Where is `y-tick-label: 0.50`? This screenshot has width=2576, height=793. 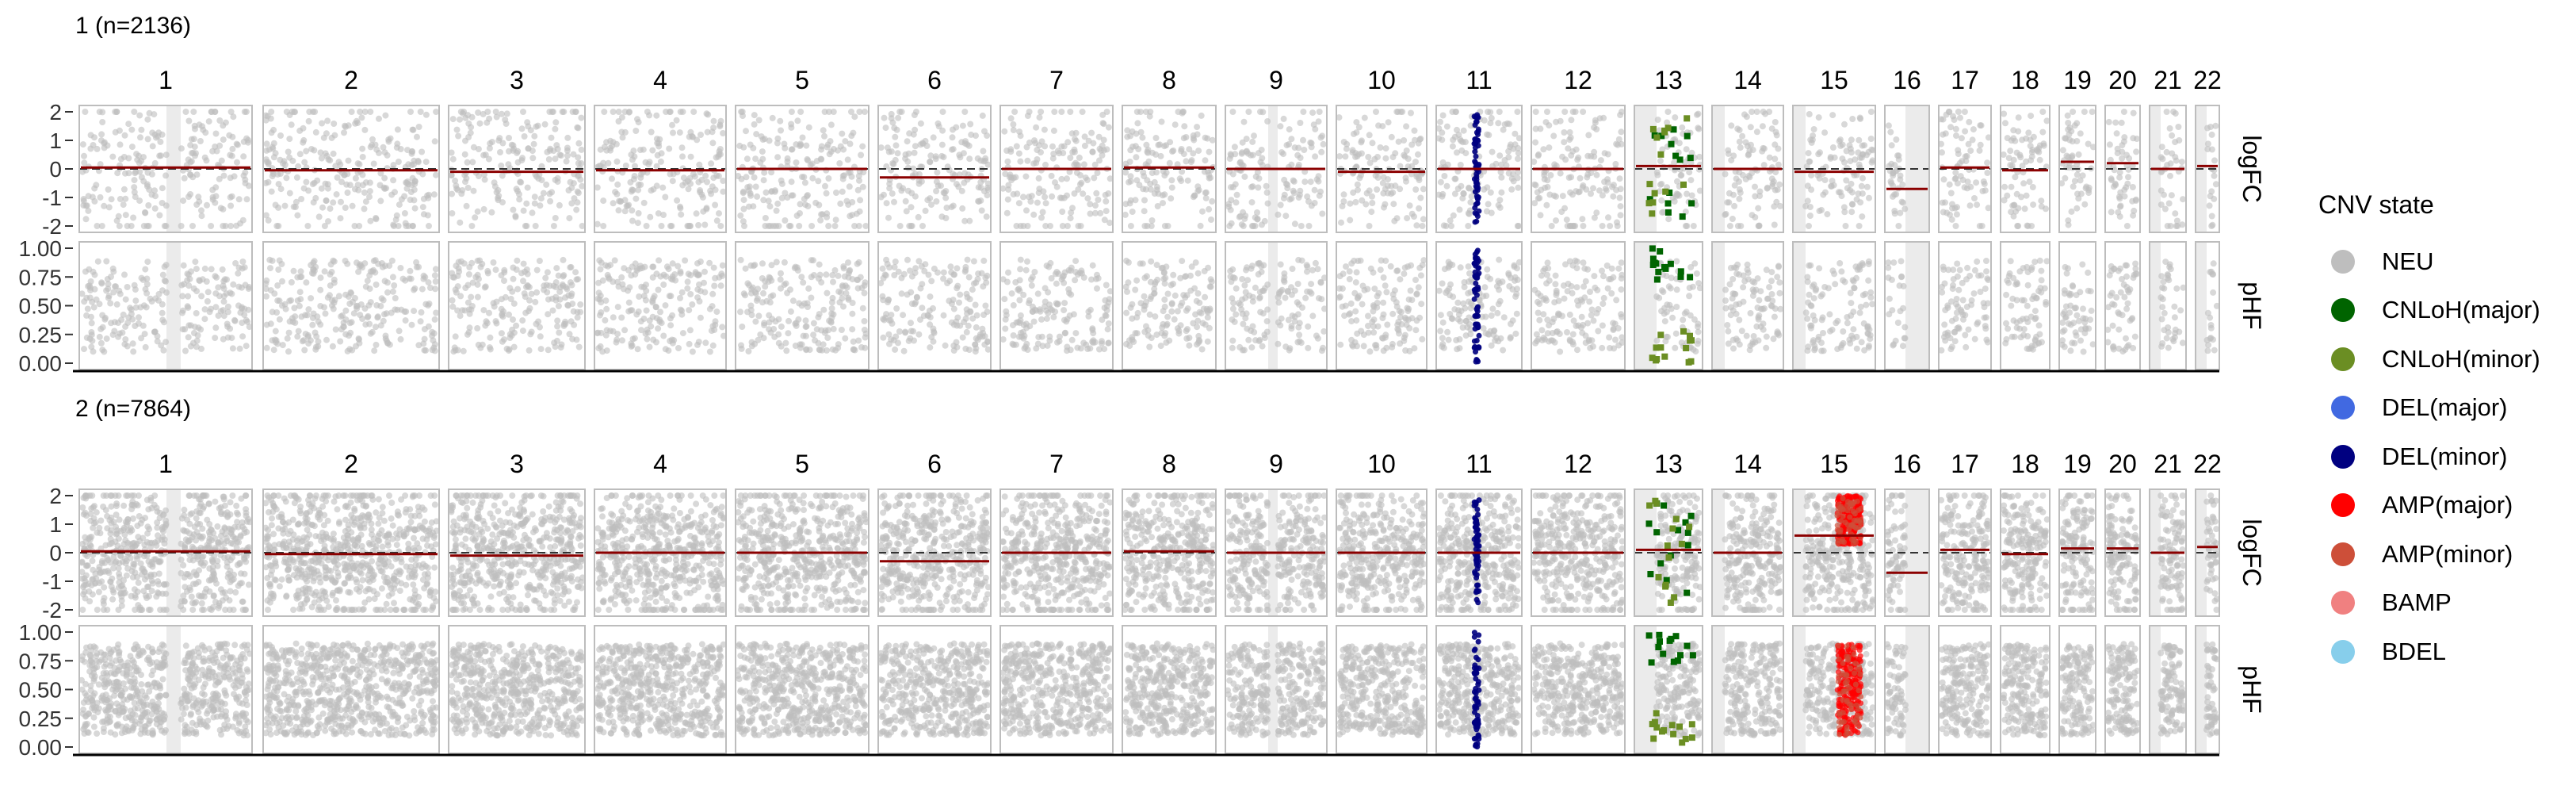 y-tick-label: 0.50 is located at coordinates (41, 307).